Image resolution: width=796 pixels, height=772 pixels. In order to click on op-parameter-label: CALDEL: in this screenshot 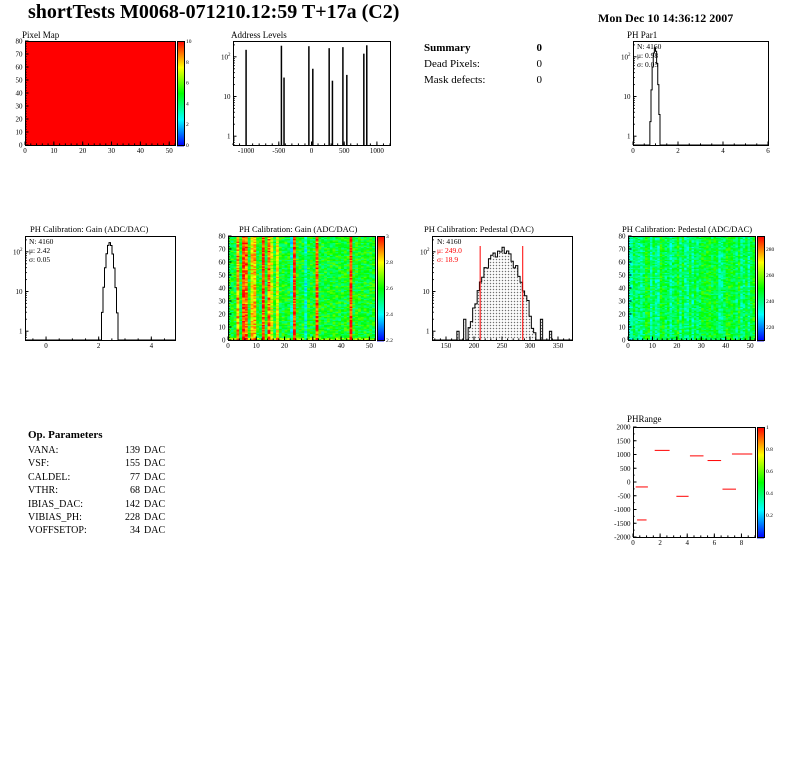, I will do `click(49, 477)`.